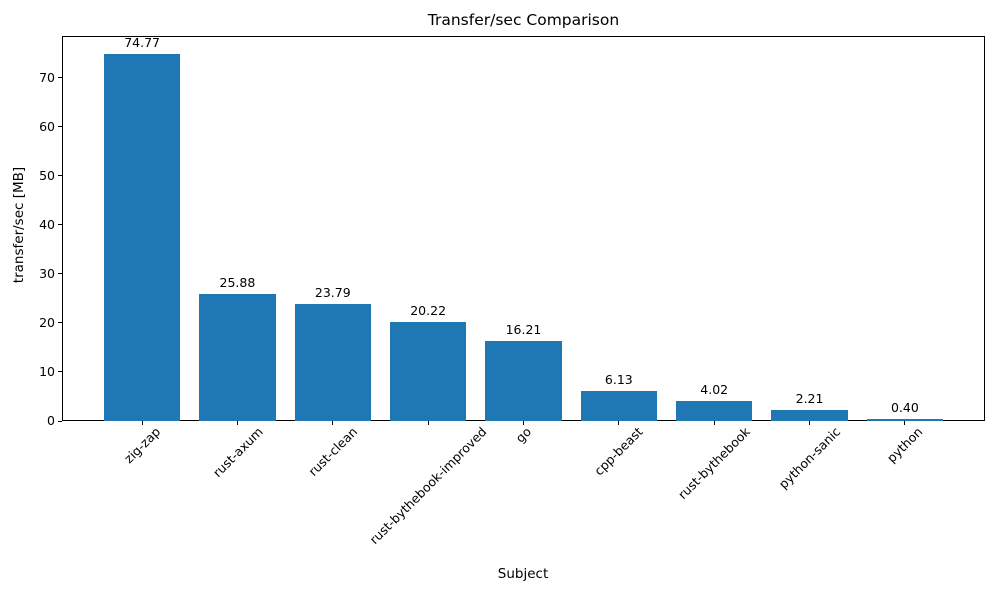 The image size is (1000, 600). Describe the element at coordinates (19, 225) in the screenshot. I see `y-axis-label: transfer/sec [MB]` at that location.